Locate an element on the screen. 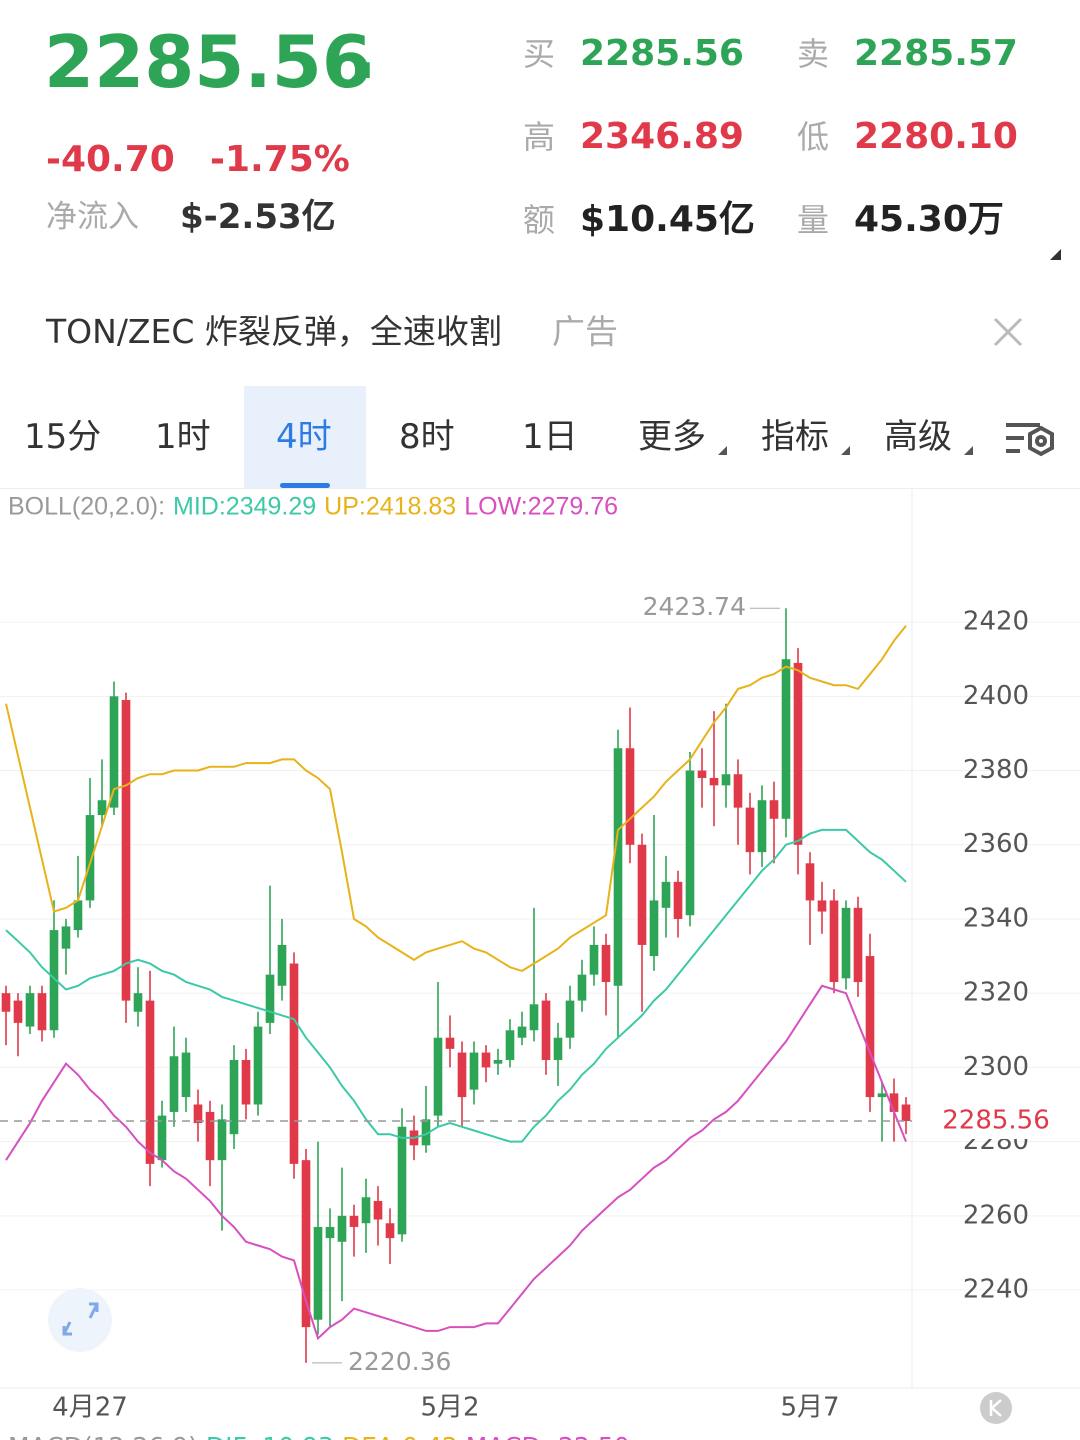 The width and height of the screenshot is (1080, 1440). banner-text: TON/ZEC 炸裂反弹，全速收割 is located at coordinates (274, 331).